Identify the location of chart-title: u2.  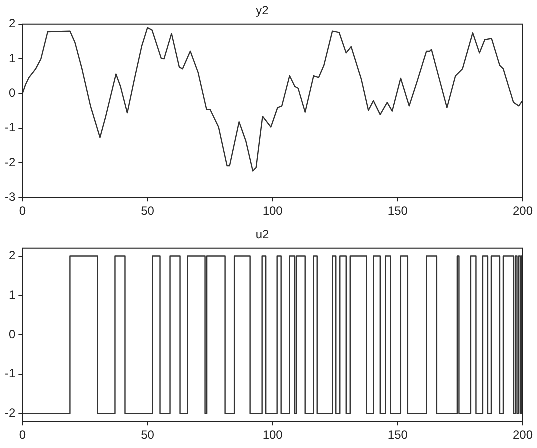
(263, 235).